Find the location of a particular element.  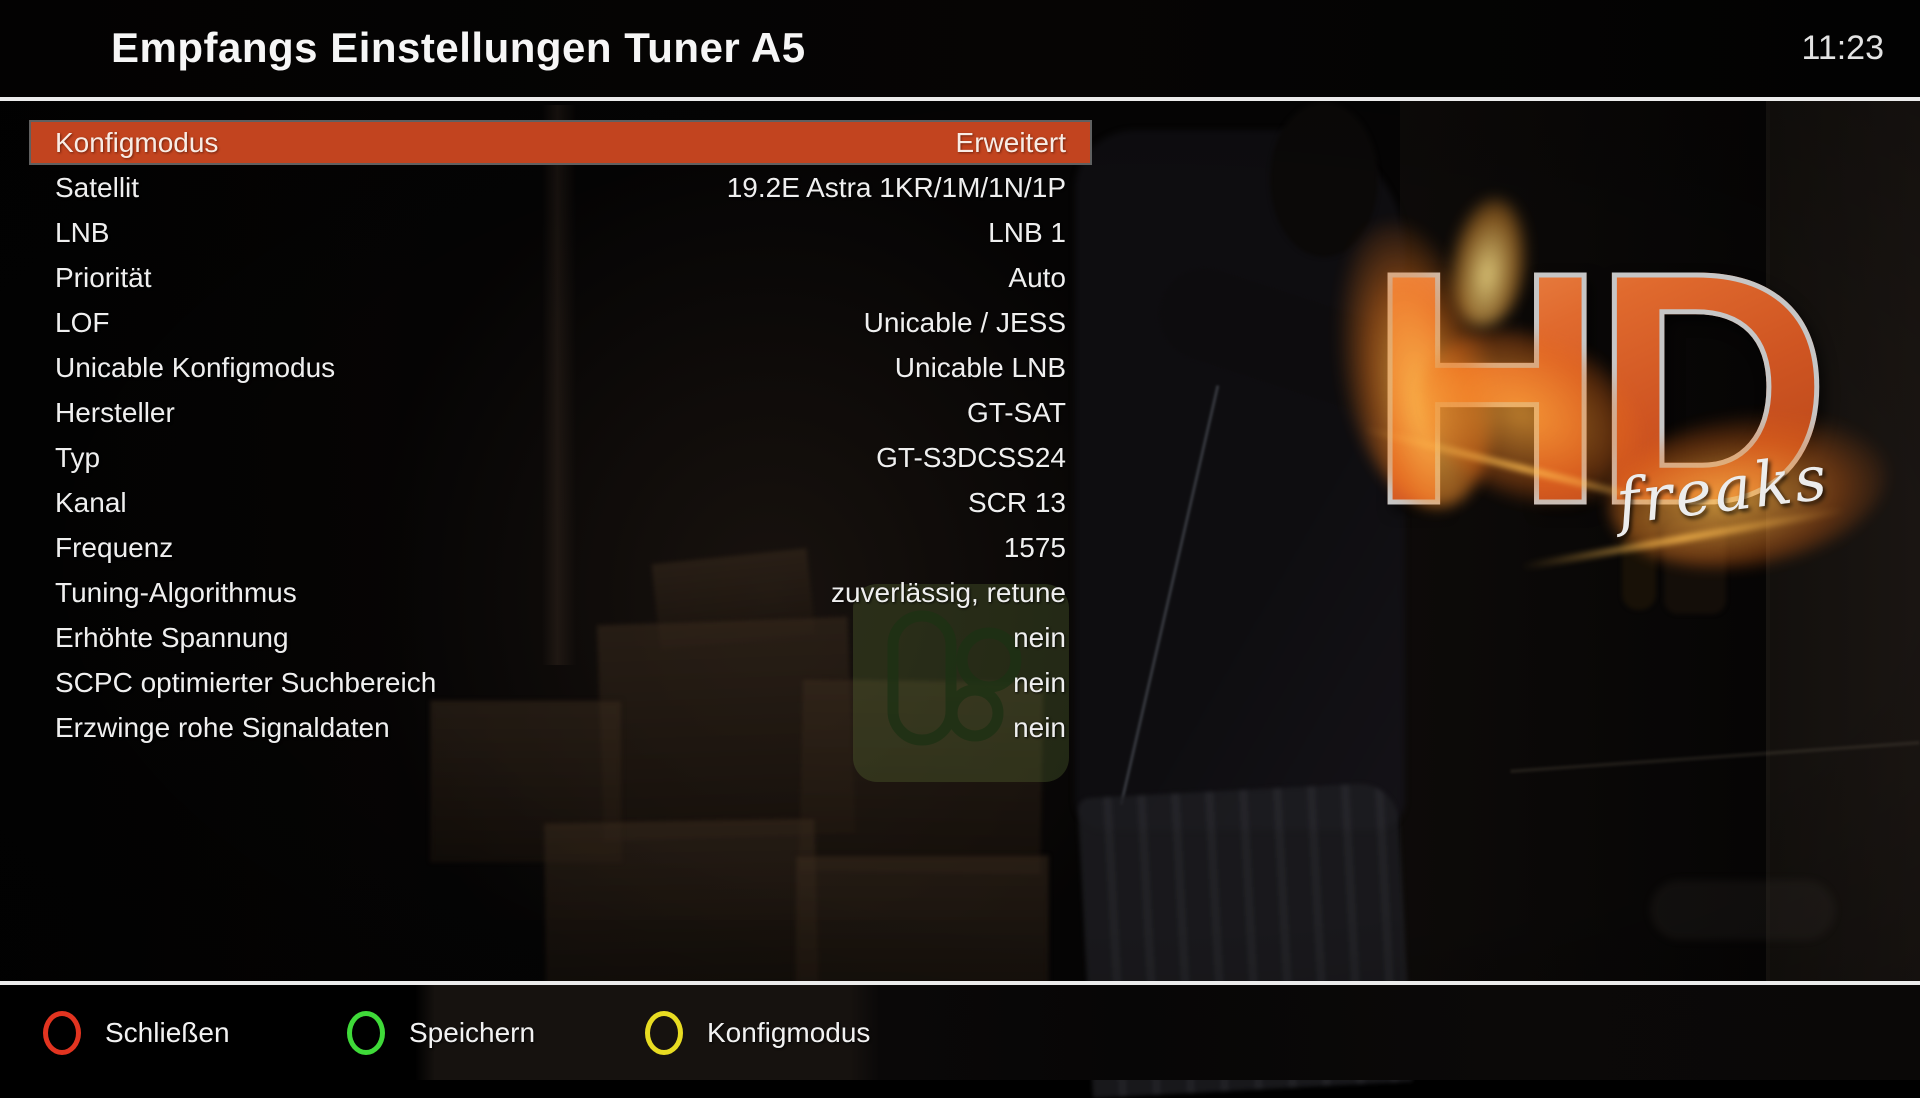

setting-row-erzwinge-rohe-signaldaten: Erzwinge rohe Signaldaten nein is located at coordinates (560, 727).